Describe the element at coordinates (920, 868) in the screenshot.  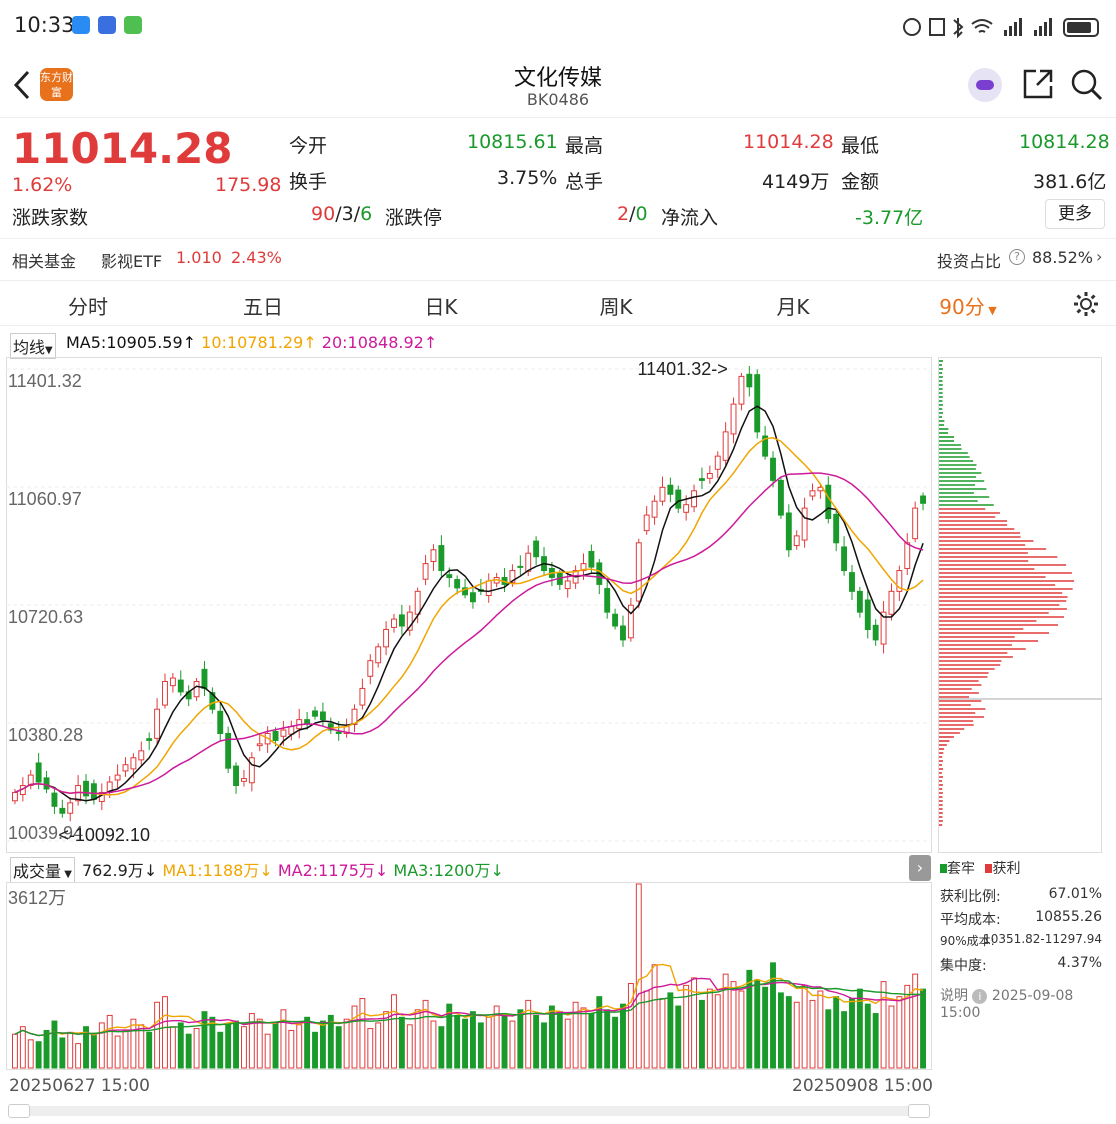
I see `expand-arrow-button: ›` at that location.